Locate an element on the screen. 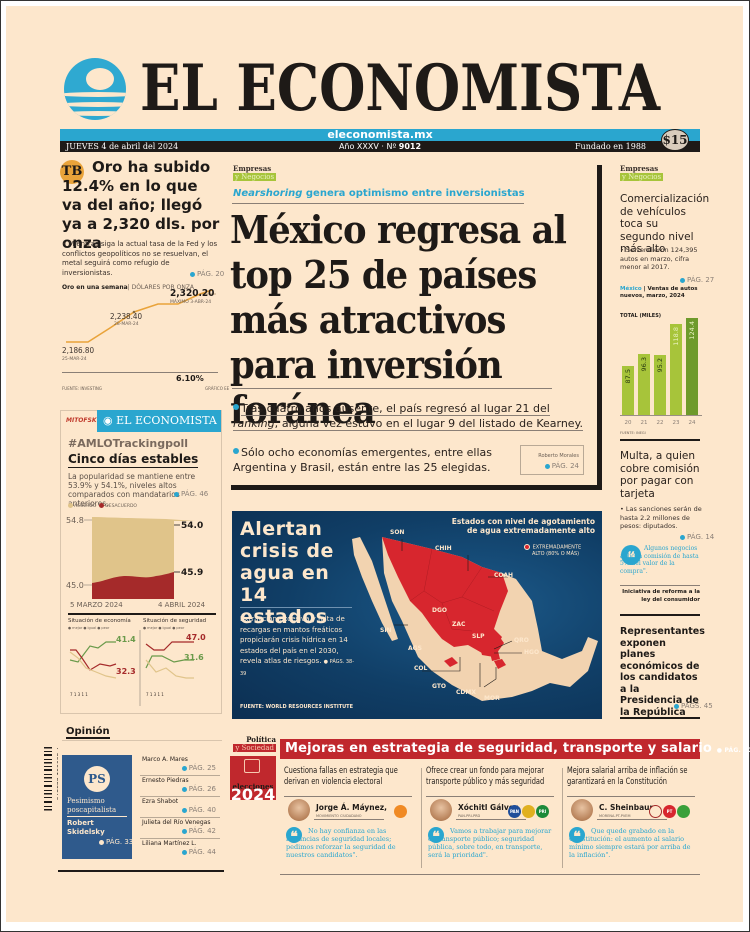 The width and height of the screenshot is (750, 932). poll-title: Cinco días estables is located at coordinates (133, 460).